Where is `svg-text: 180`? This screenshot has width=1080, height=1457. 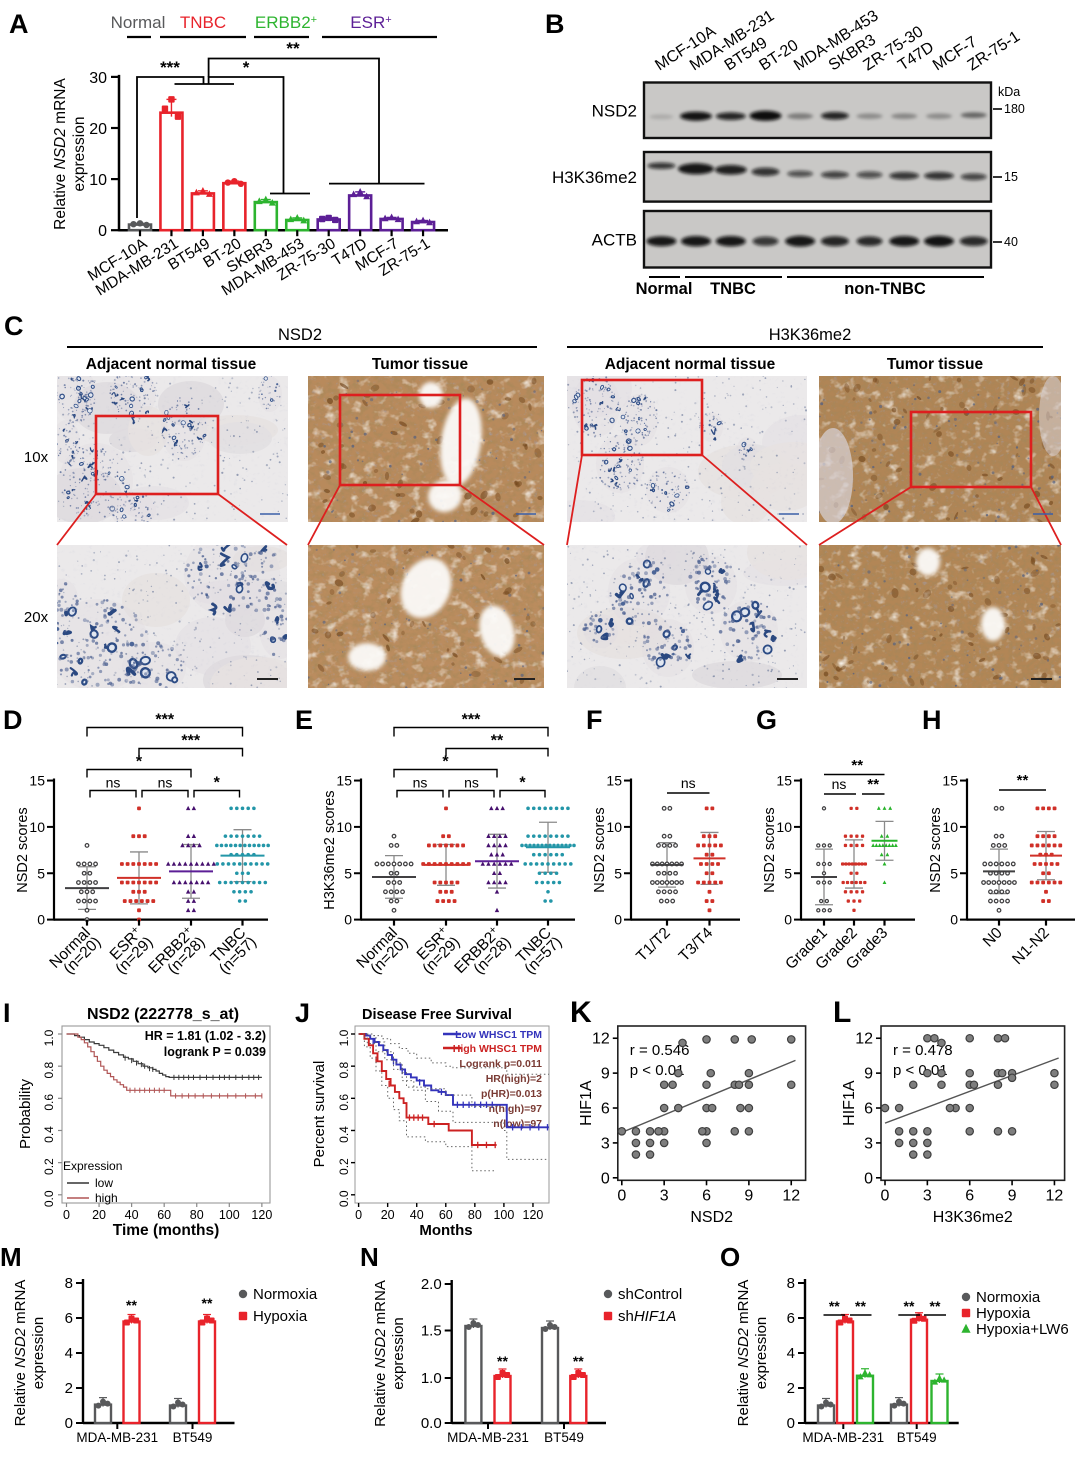 svg-text: 180 is located at coordinates (1014, 109).